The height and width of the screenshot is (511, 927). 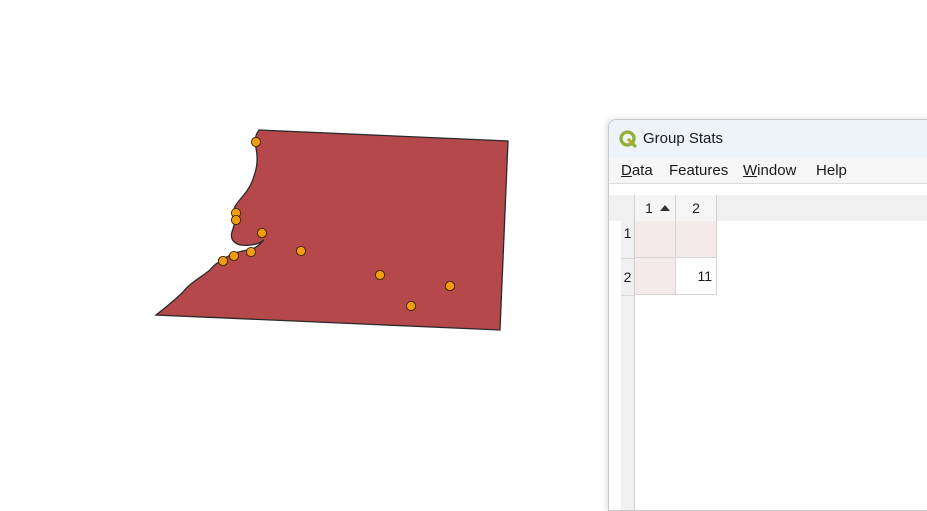 What do you see at coordinates (628, 139) in the screenshot?
I see `qgis-icon` at bounding box center [628, 139].